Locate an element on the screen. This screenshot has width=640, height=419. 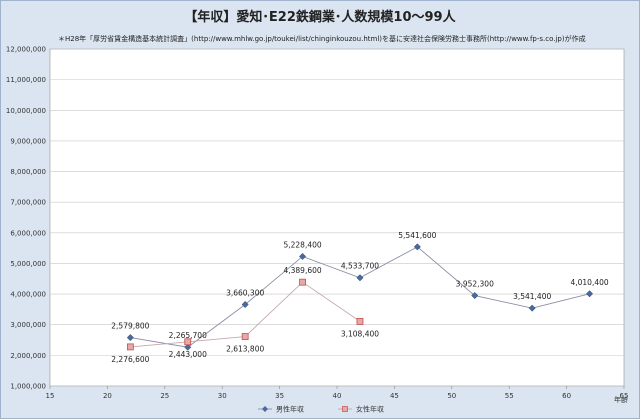
data-label: 2,443,000 is located at coordinates (188, 354).